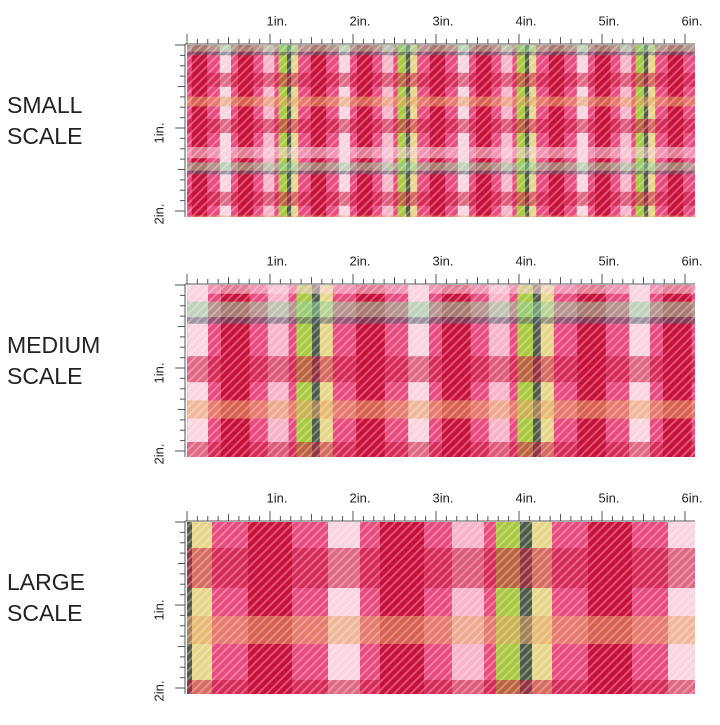 The height and width of the screenshot is (725, 720). I want to click on scale-label: MEDIUM, so click(53, 345).